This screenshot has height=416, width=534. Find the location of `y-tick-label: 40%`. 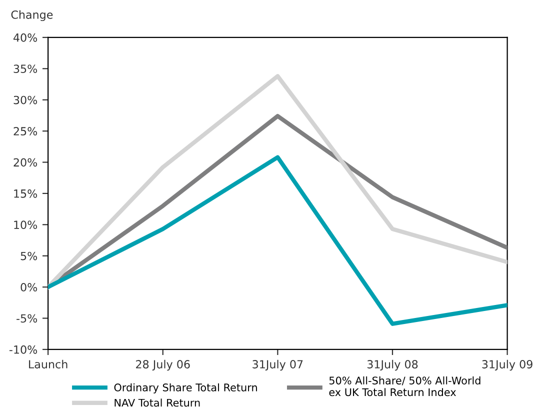

y-tick-label: 40% is located at coordinates (25, 37).